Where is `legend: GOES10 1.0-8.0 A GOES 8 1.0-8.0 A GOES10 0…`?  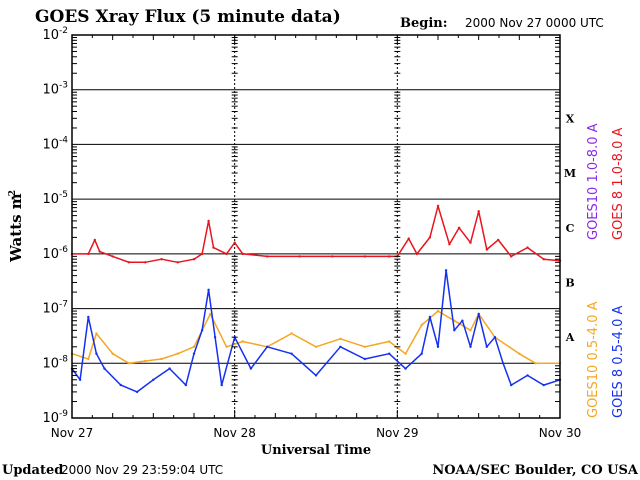
legend: GOES10 1.0-8.0 A GOES 8 1.0-8.0 A GOES10 0… is located at coordinates (606, 270).